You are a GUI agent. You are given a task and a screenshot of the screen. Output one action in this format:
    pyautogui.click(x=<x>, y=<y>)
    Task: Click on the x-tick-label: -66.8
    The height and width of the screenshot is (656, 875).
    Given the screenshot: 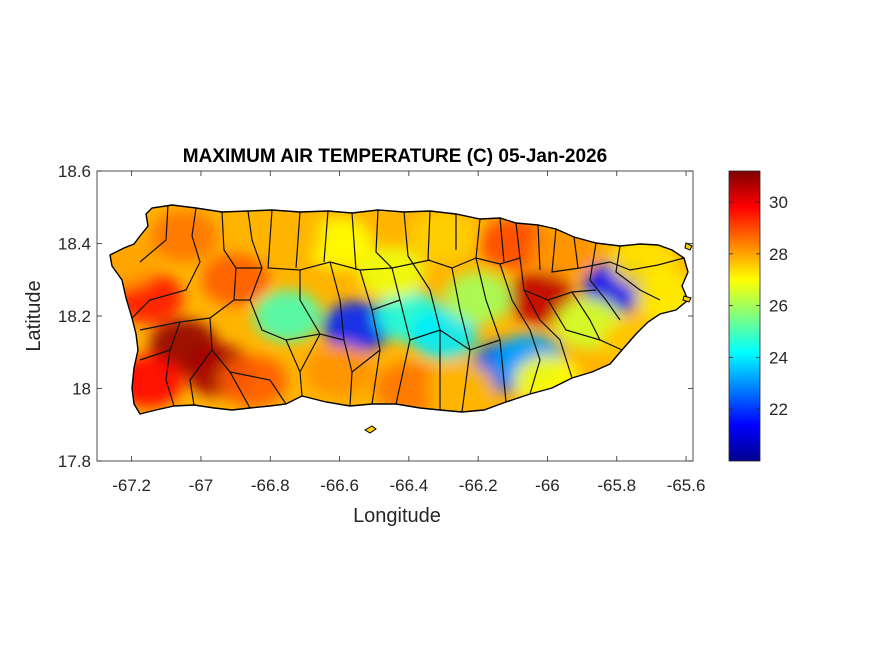 What is the action you would take?
    pyautogui.click(x=270, y=485)
    